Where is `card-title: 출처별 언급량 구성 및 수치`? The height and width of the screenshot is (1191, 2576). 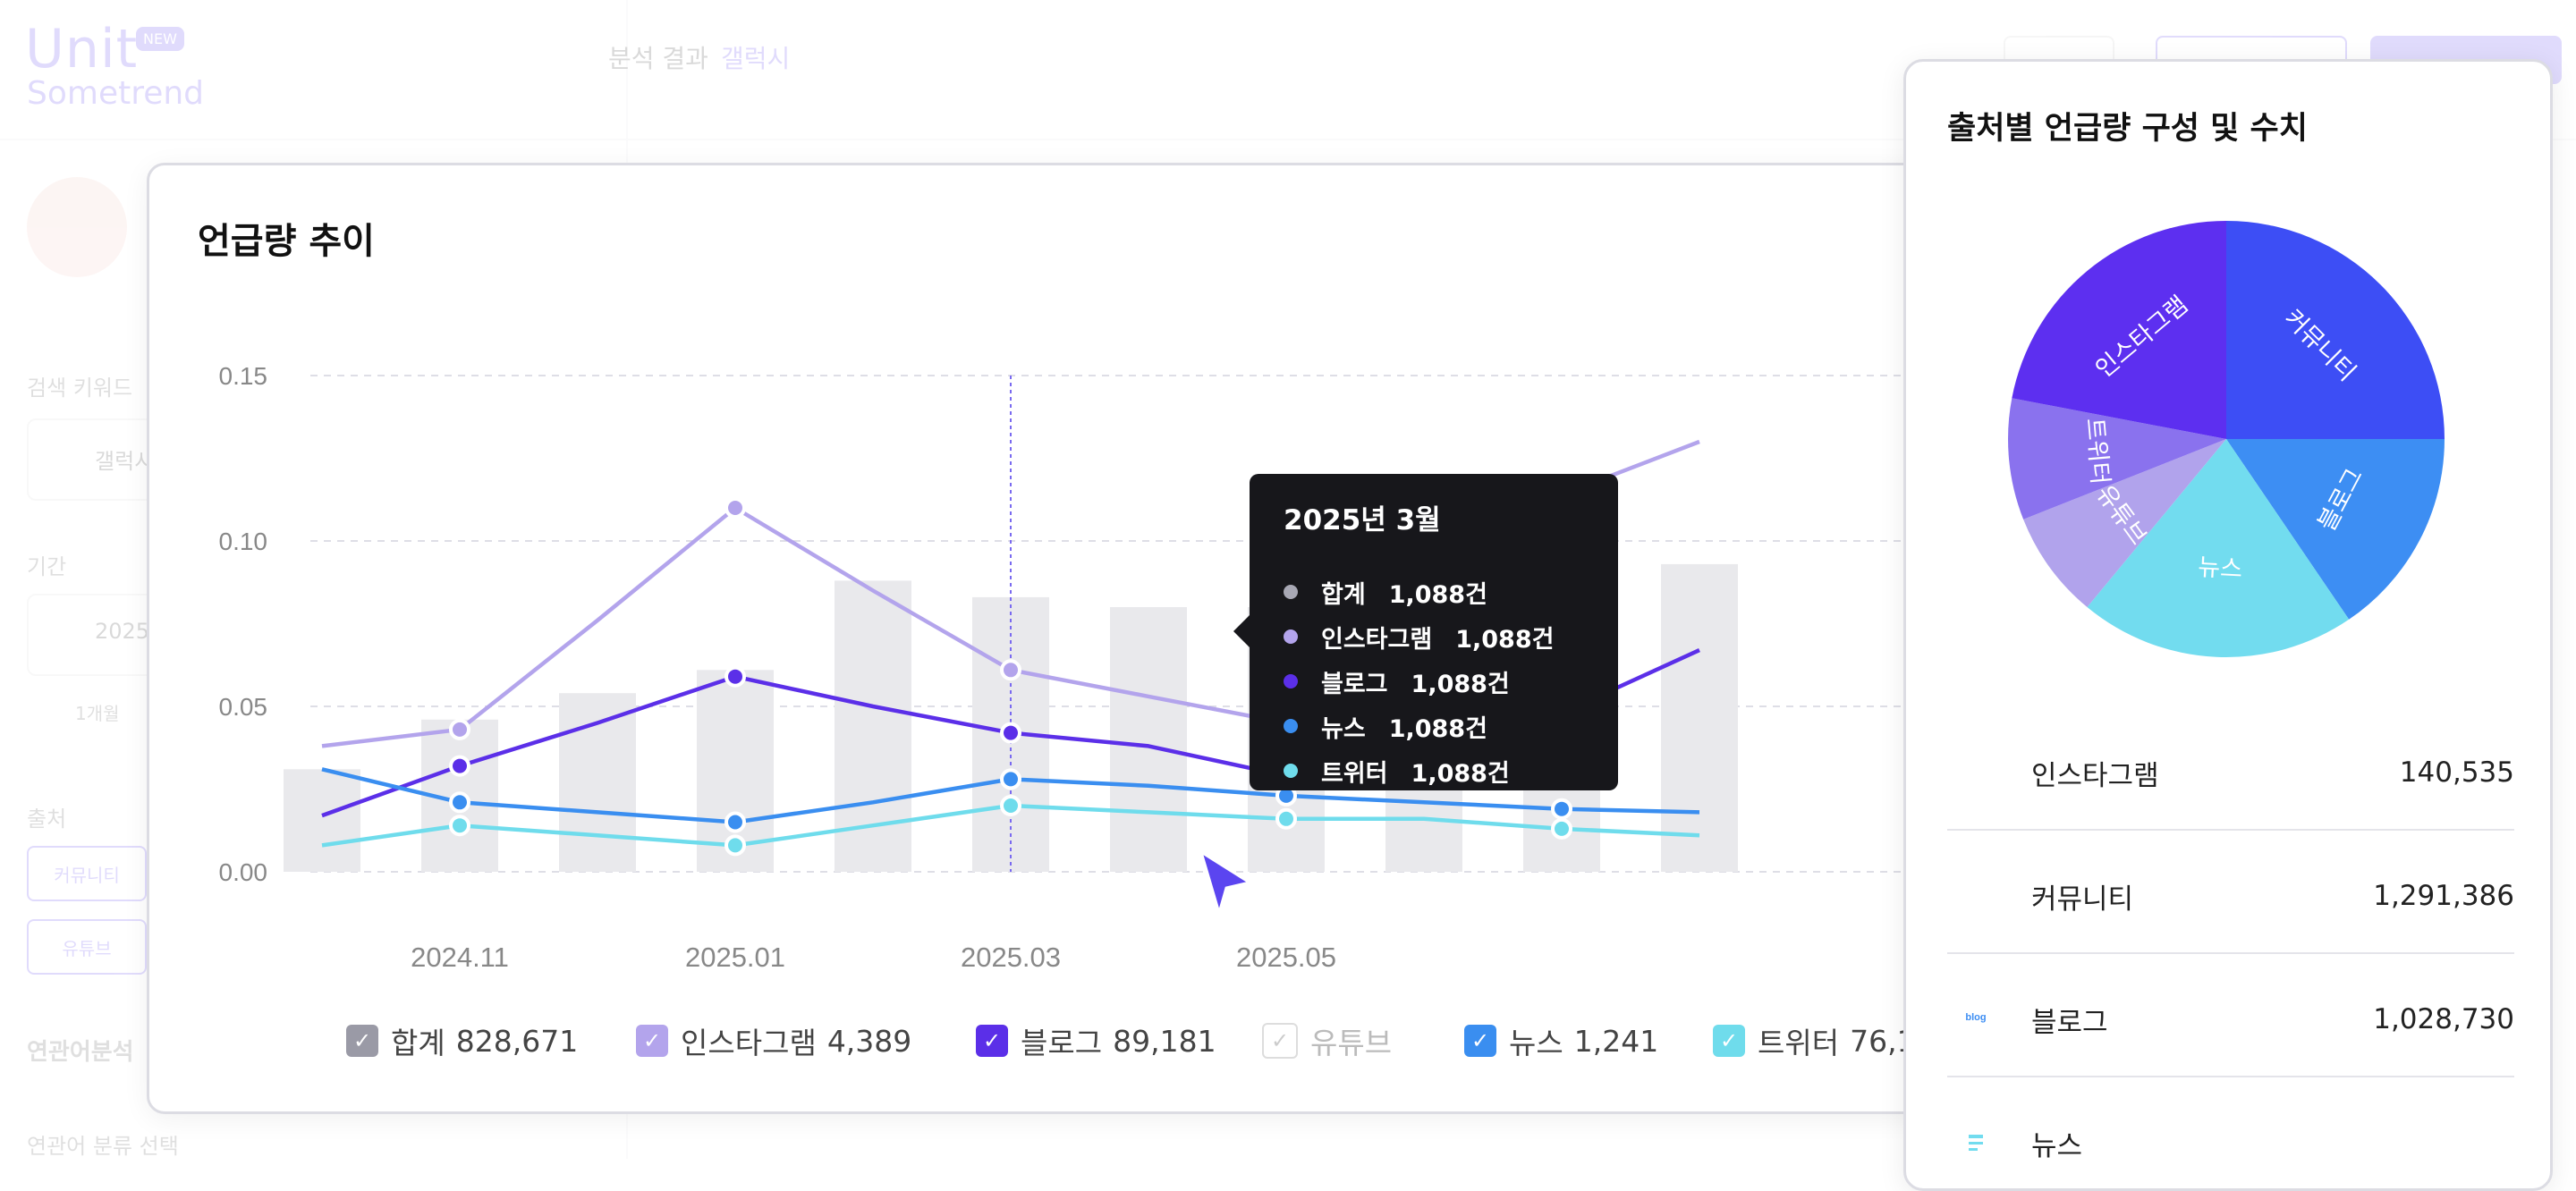 card-title: 출처별 언급량 구성 및 수치 is located at coordinates (2127, 129).